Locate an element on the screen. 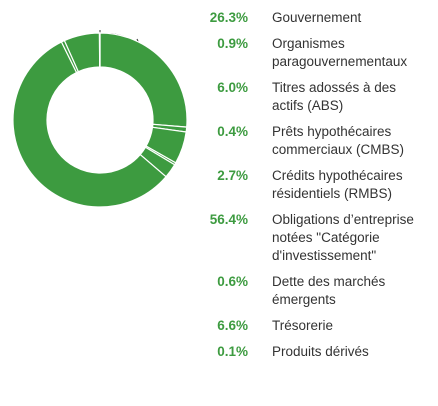 This screenshot has width=438, height=406. category-label: Dette des marchés émergents is located at coordinates (329, 290).